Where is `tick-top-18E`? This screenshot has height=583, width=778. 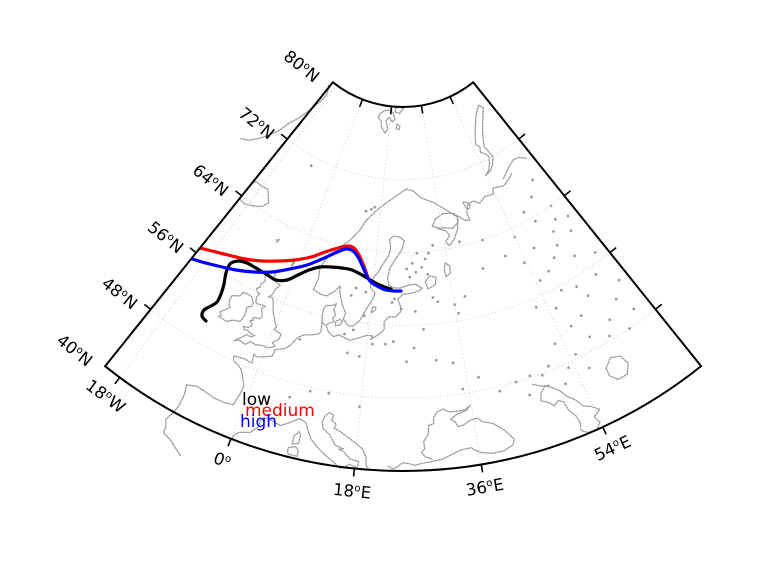 tick-top-18E is located at coordinates (391, 110).